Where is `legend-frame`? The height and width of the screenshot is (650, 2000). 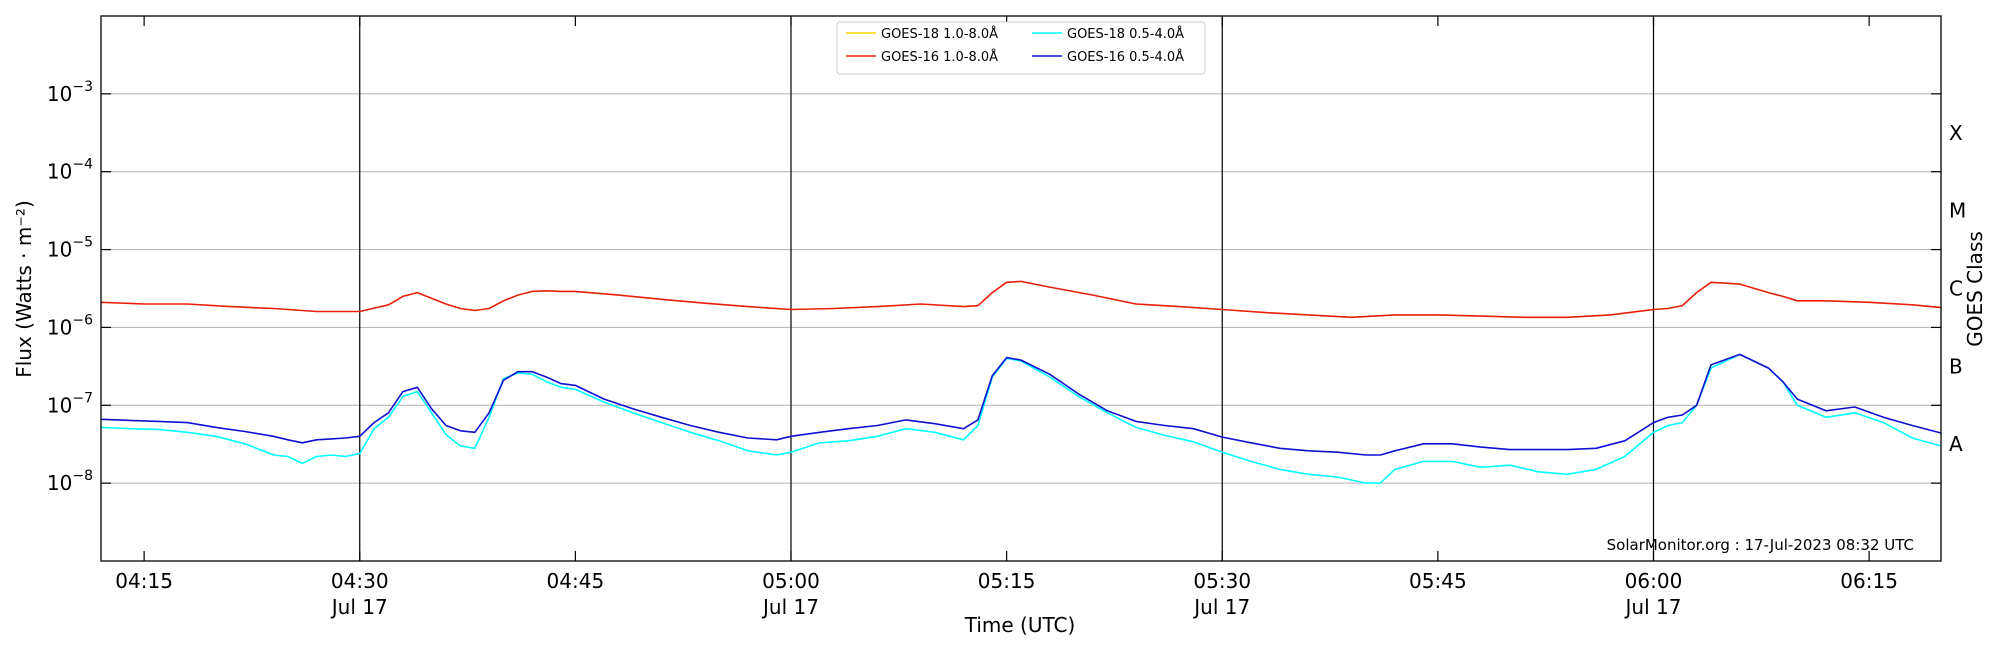 legend-frame is located at coordinates (1021, 48).